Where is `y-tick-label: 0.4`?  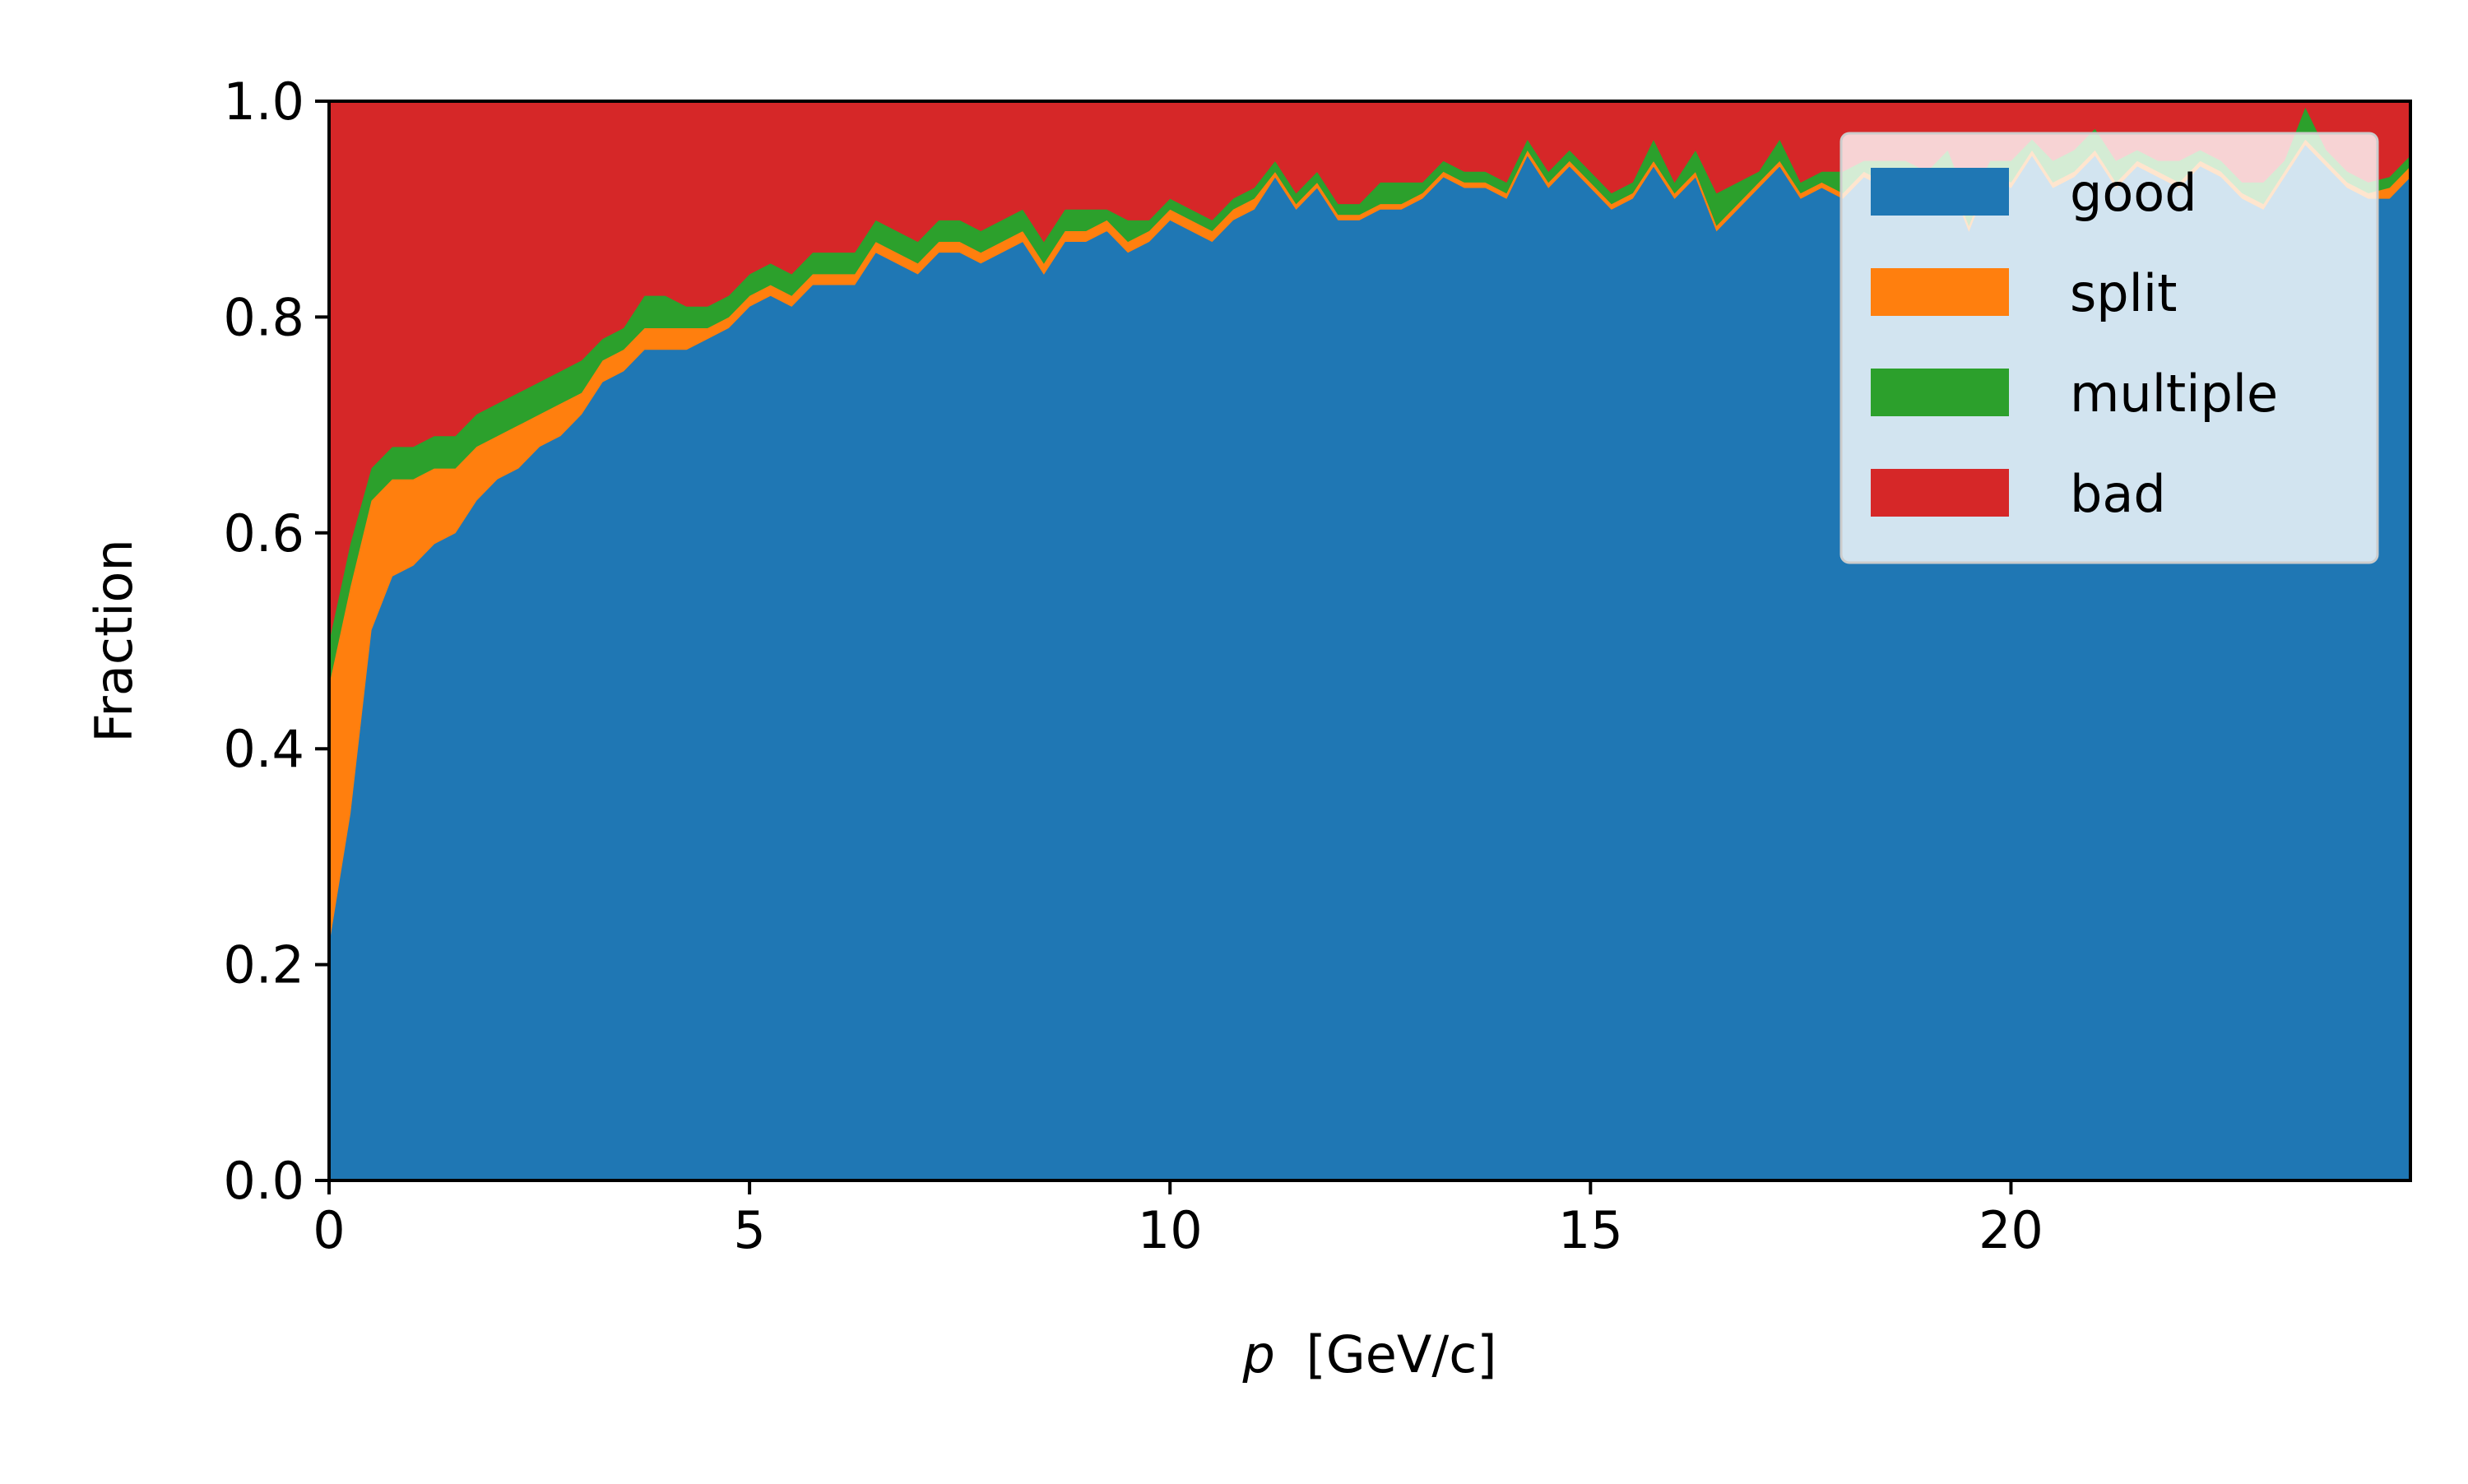 y-tick-label: 0.4 is located at coordinates (263, 749).